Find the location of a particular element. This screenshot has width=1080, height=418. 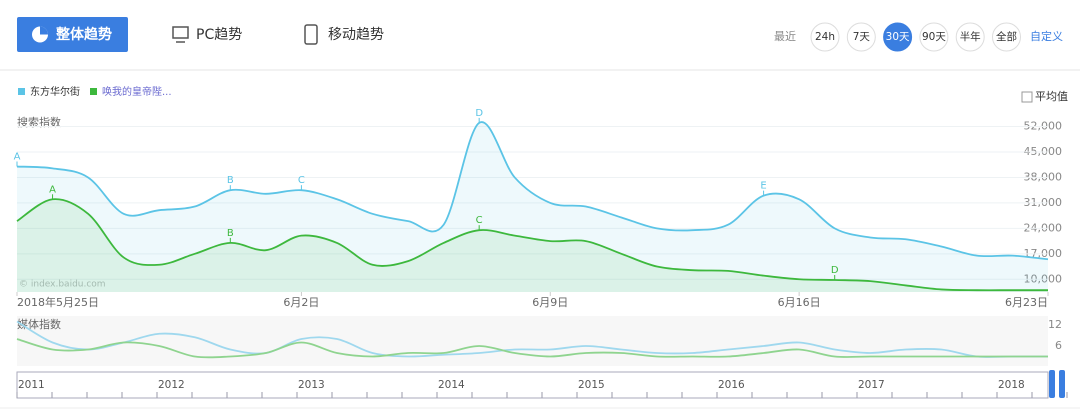

range-option: 90天 is located at coordinates (934, 37).